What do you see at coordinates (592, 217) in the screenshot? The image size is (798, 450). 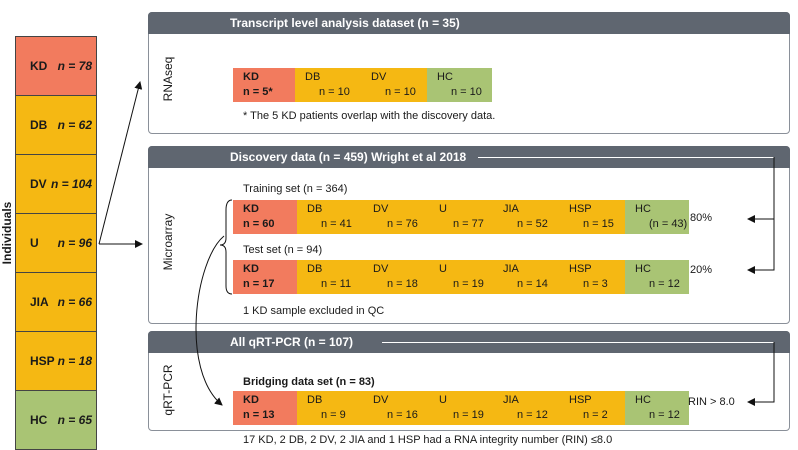 I see `training-cell-hsp: HSP n = 15` at bounding box center [592, 217].